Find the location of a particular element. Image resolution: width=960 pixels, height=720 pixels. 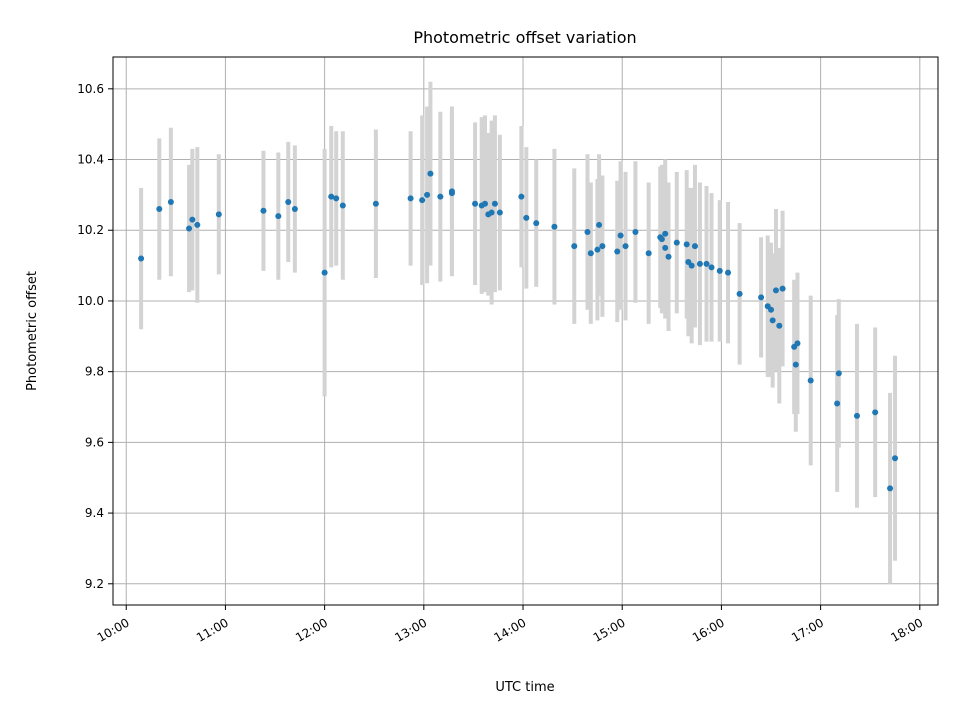

x-tick-label: 15:00 is located at coordinates (609, 629).